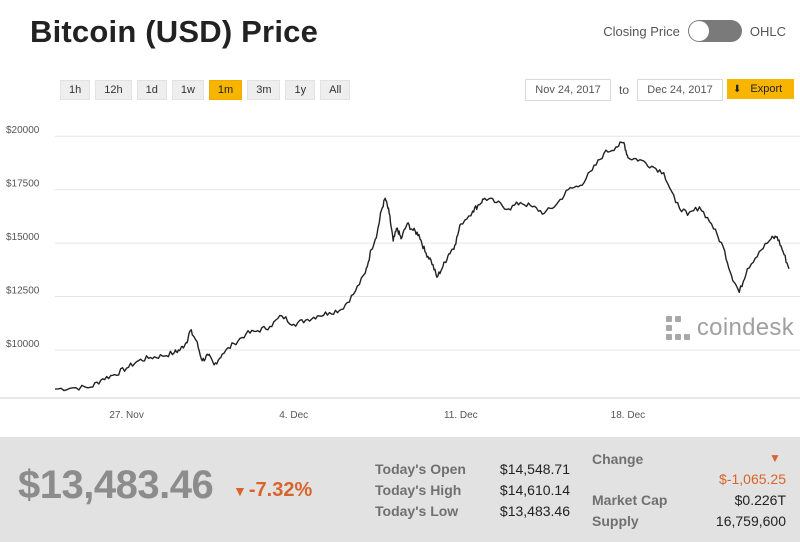 The width and height of the screenshot is (800, 542). I want to click on todays-high-label: Today's High, so click(418, 490).